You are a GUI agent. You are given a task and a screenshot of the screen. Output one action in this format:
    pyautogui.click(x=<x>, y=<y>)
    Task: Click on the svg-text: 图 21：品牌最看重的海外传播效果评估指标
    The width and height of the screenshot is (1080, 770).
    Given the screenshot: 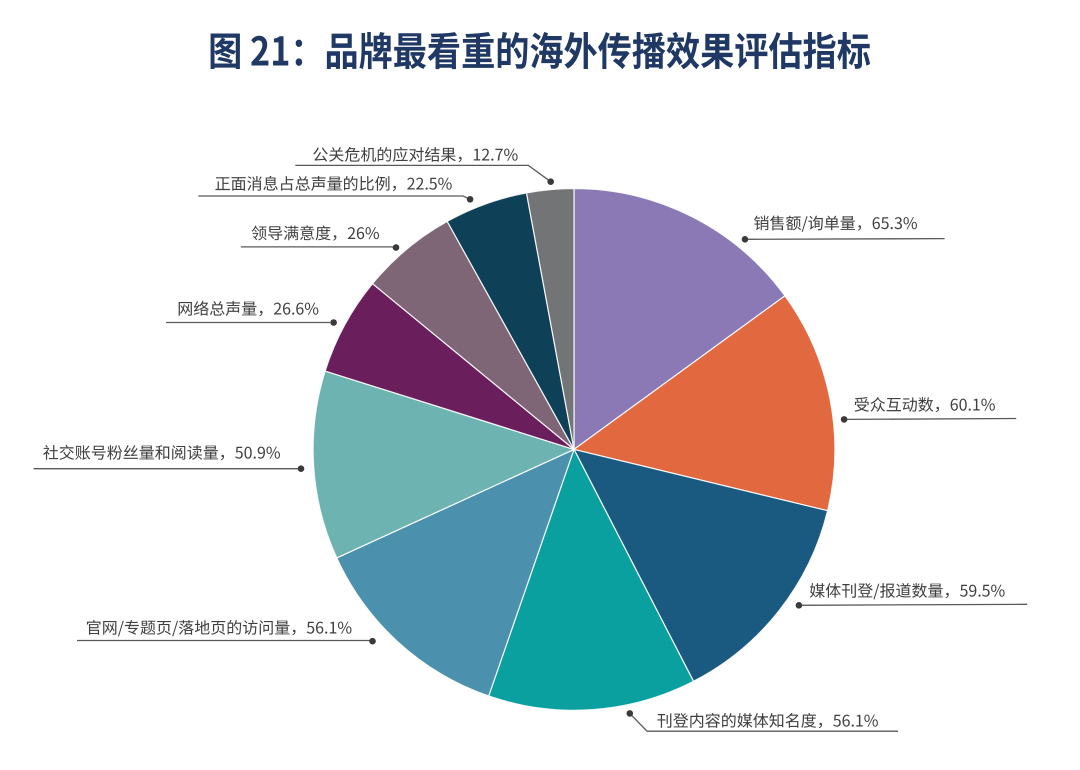 What is the action you would take?
    pyautogui.click(x=539, y=48)
    